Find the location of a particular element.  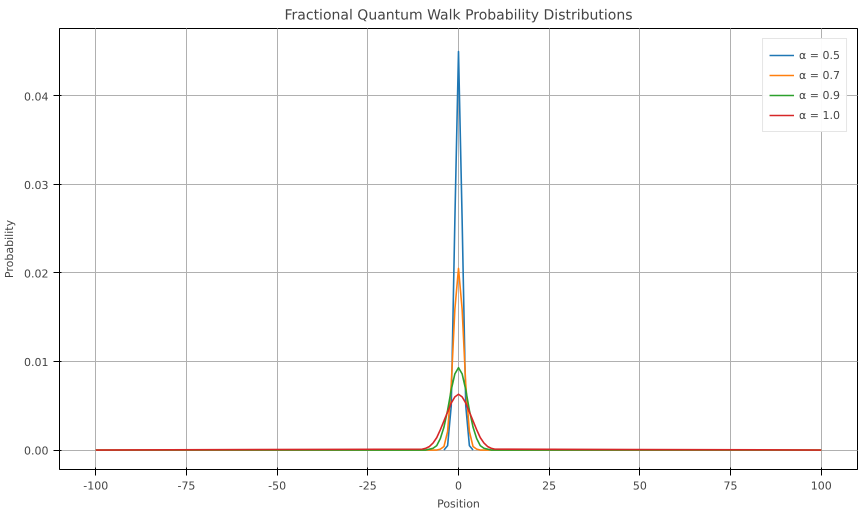

chart-title: Fractional Quantum Walk Probability Distributions is located at coordinates (458, 16).